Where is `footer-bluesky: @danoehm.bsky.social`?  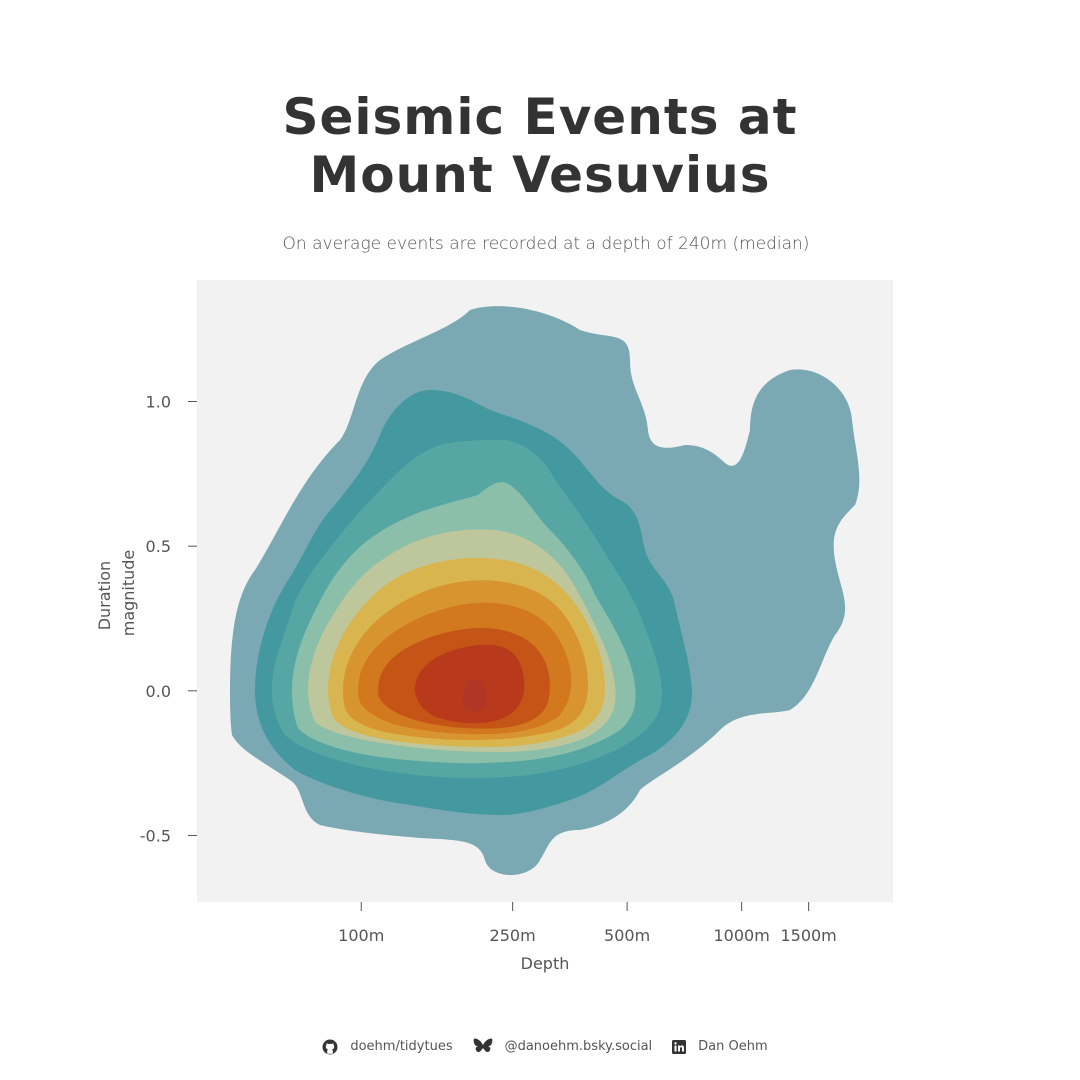
footer-bluesky: @danoehm.bsky.social is located at coordinates (563, 1046).